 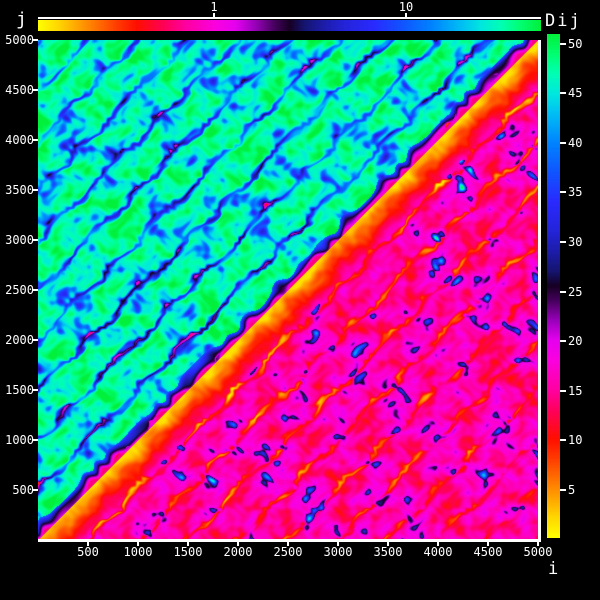 I want to click on right-colorbar-tick-label: 45, so click(x=575, y=93).